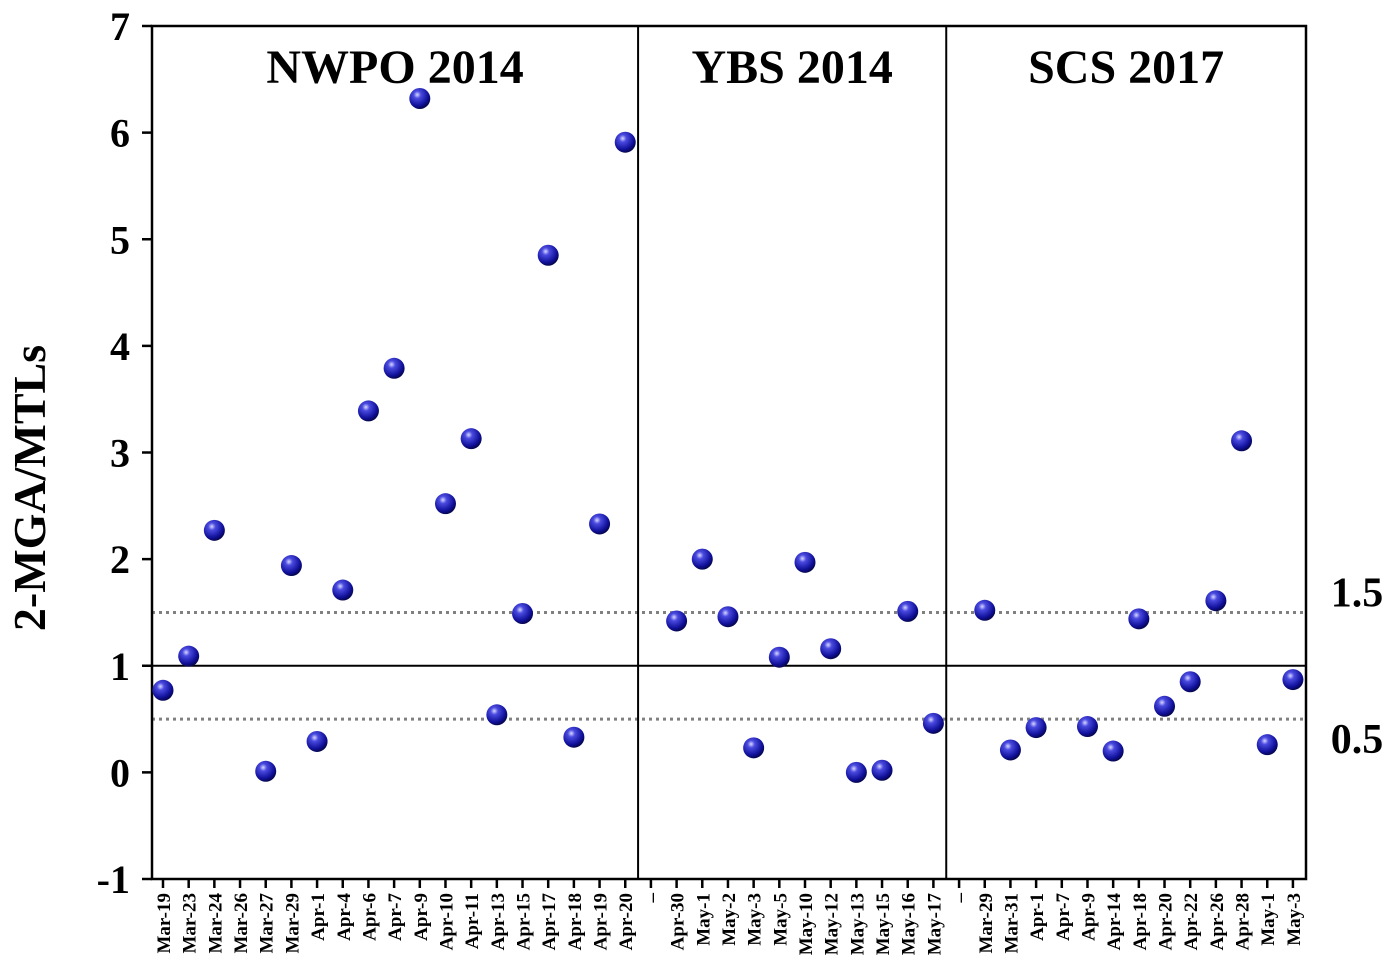  I want to click on x-tick-label: Mar-27, so click(267, 923).